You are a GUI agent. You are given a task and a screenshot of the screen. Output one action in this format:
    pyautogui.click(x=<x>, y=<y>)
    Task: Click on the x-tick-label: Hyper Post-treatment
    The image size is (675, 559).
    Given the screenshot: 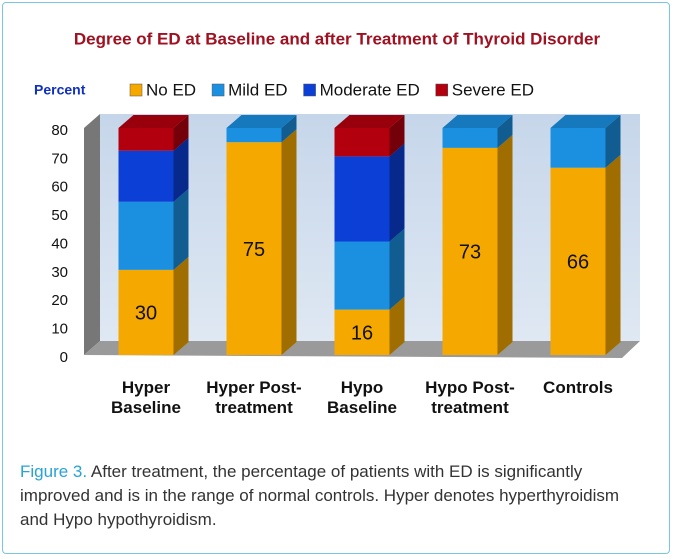 What is the action you would take?
    pyautogui.click(x=254, y=397)
    